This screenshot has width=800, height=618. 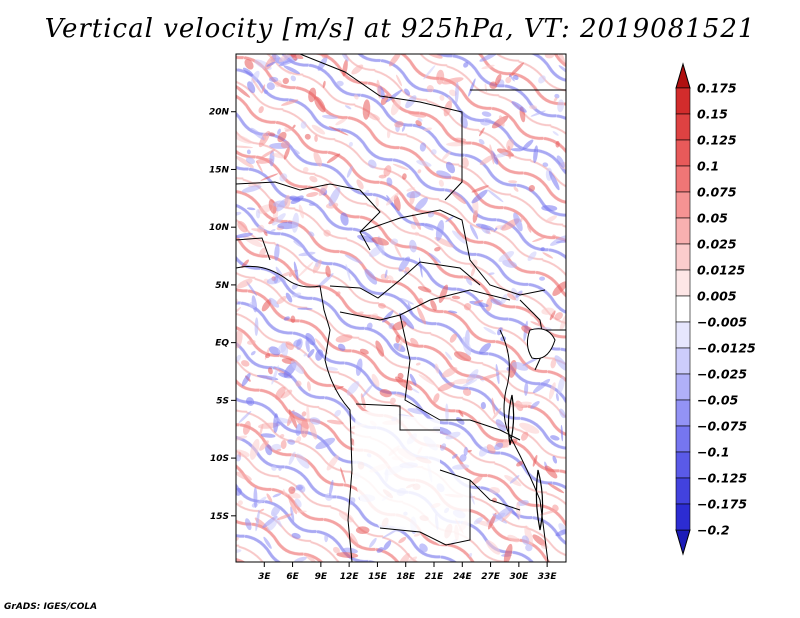 I want to click on colorbar-label: −0.075, so click(x=722, y=426).